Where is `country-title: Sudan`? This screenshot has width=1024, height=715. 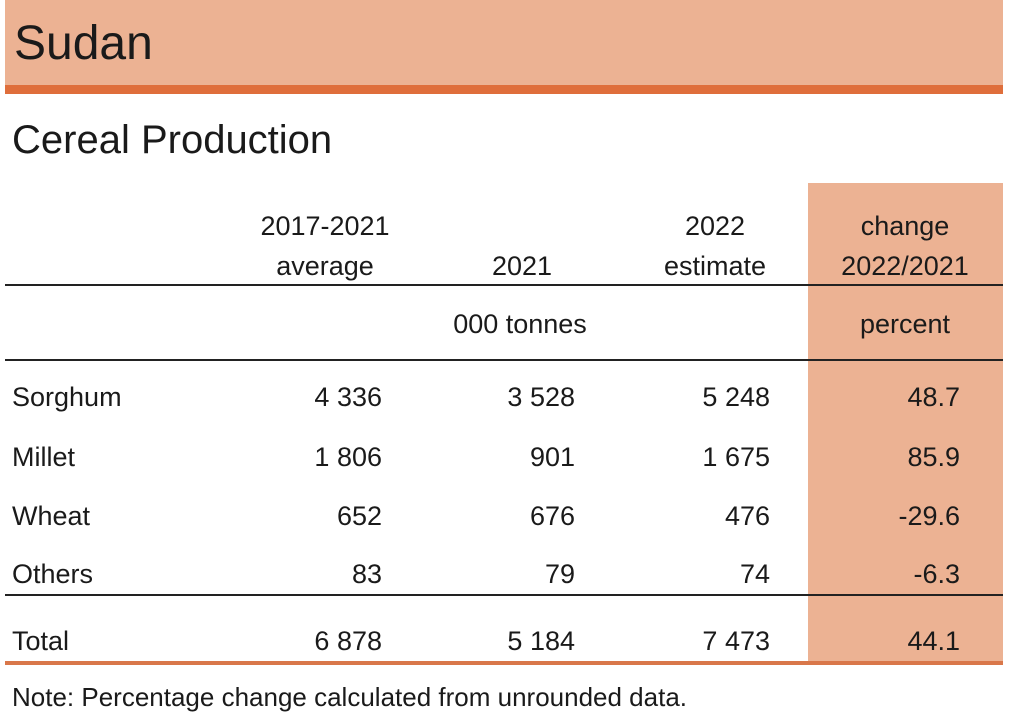 country-title: Sudan is located at coordinates (83, 43).